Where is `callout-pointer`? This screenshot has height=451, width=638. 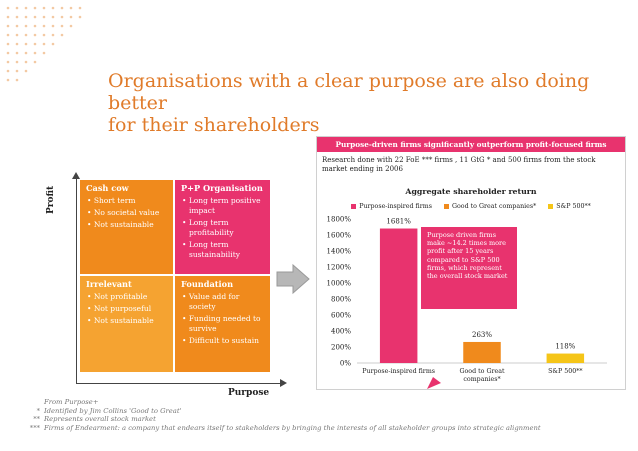
callout-pointer is located at coordinates (434, 383).